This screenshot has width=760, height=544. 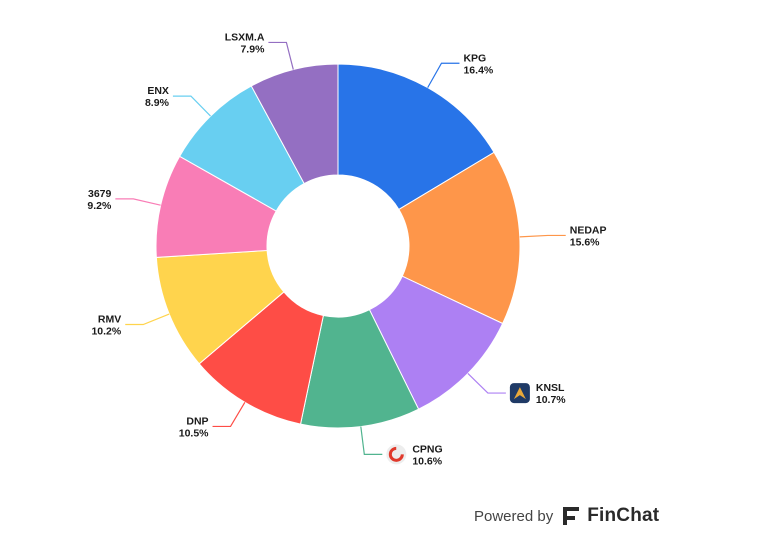 What do you see at coordinates (99, 206) in the screenshot?
I see `slice-value-3679: 9.2%` at bounding box center [99, 206].